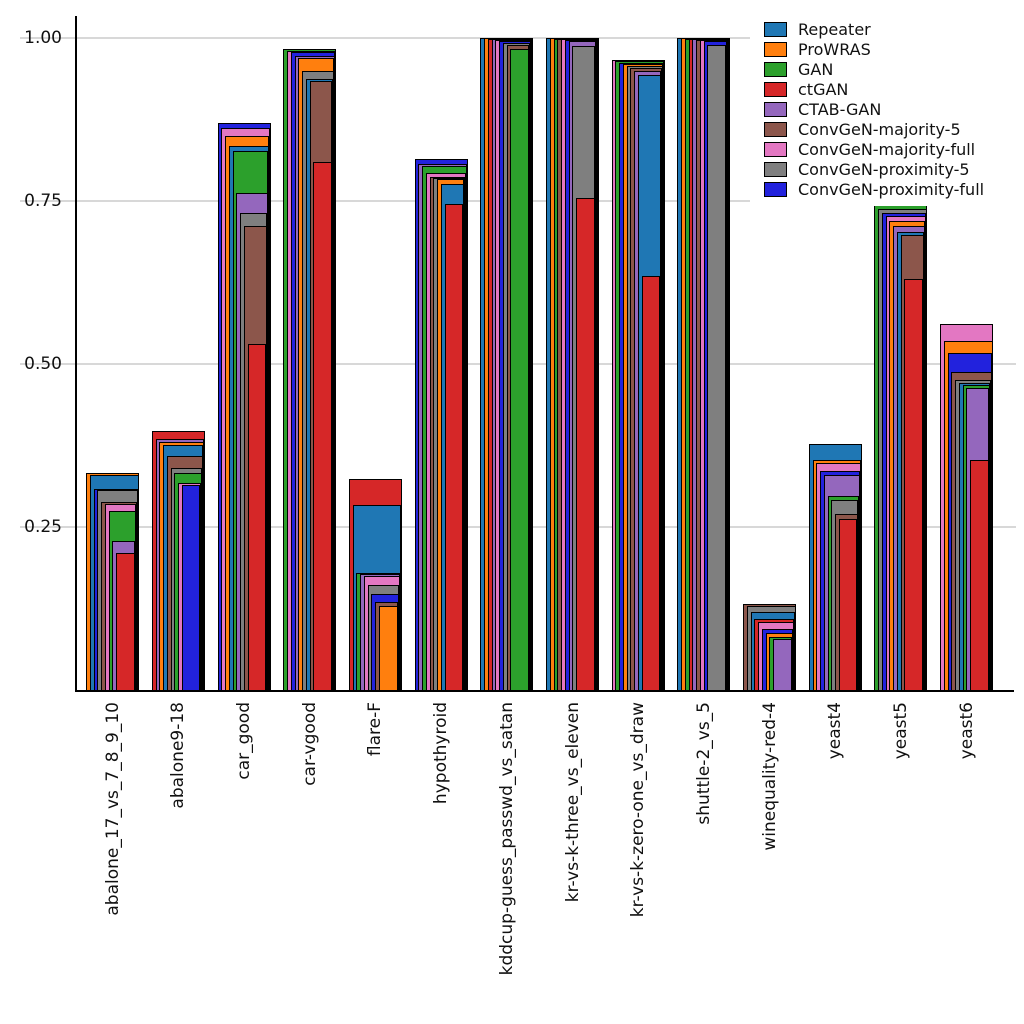  Describe the element at coordinates (835, 731) in the screenshot. I see `x-tick-label: yeast4` at that location.